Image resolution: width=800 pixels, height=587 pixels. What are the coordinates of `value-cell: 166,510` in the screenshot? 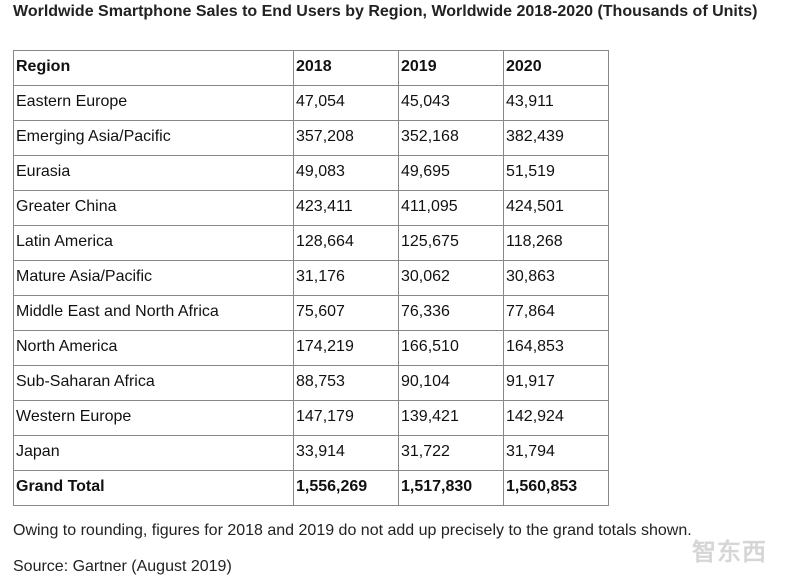 It's located at (451, 348).